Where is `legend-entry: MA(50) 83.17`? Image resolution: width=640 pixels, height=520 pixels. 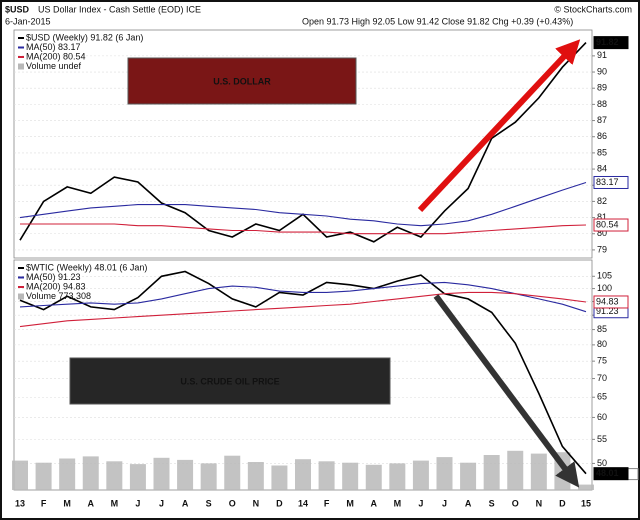 legend-entry: MA(50) 83.17 is located at coordinates (53, 47).